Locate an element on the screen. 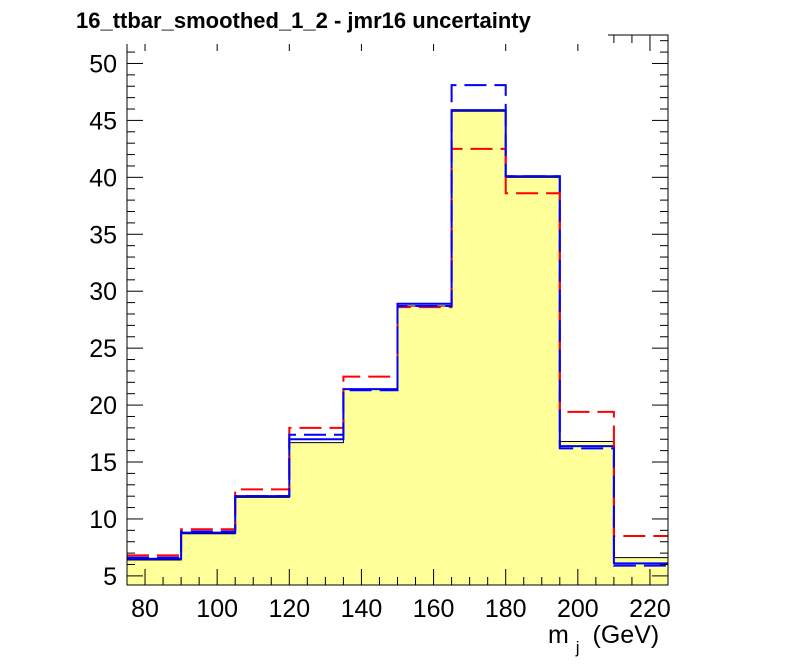 Image resolution: width=796 pixels, height=672 pixels. x-axis-title-unit: (GeV) is located at coordinates (626, 635).